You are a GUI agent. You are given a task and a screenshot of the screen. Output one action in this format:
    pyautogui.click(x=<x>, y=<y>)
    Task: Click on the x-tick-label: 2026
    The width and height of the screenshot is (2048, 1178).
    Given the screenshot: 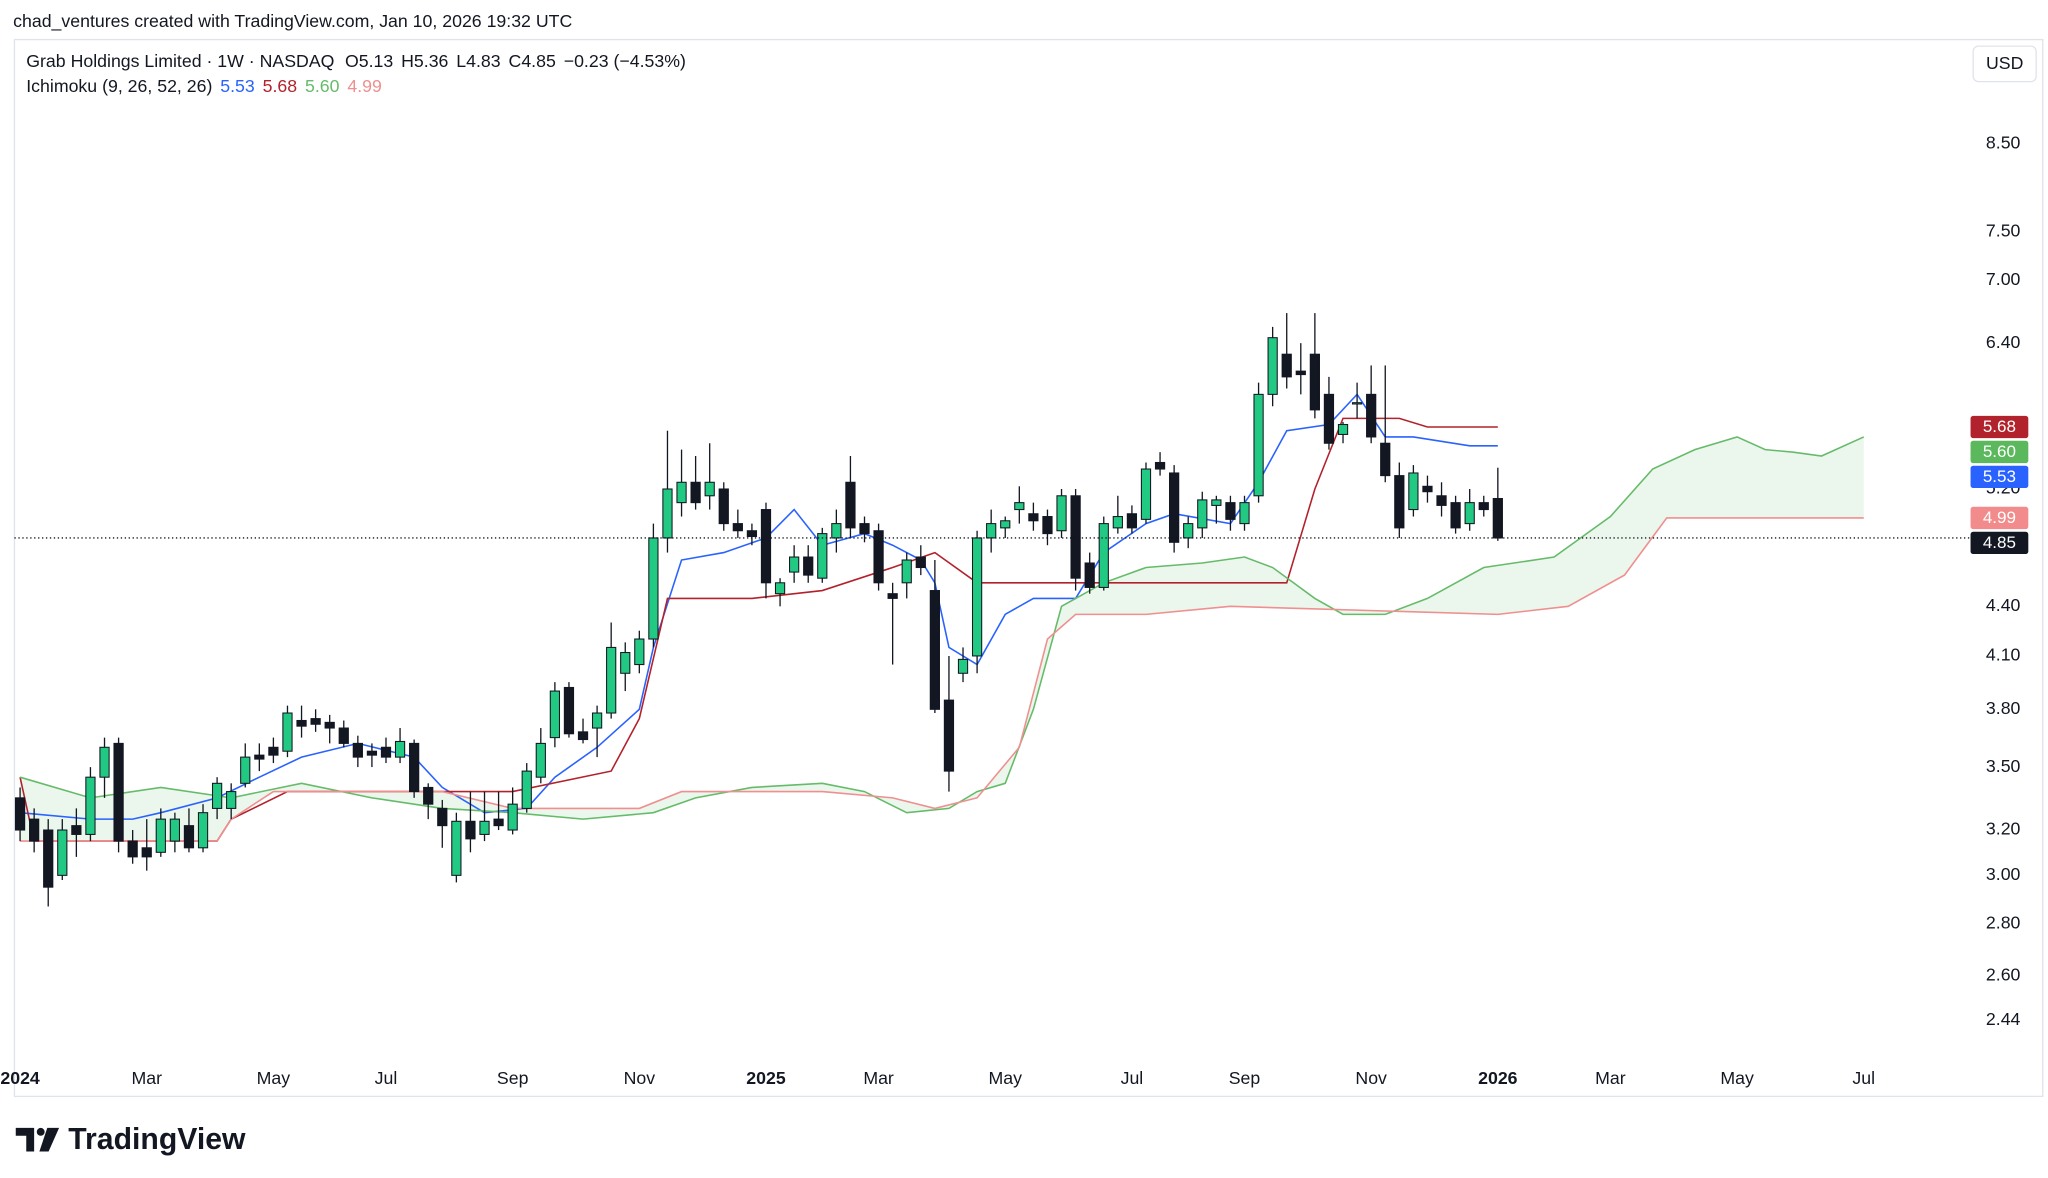 What is the action you would take?
    pyautogui.click(x=1498, y=1078)
    